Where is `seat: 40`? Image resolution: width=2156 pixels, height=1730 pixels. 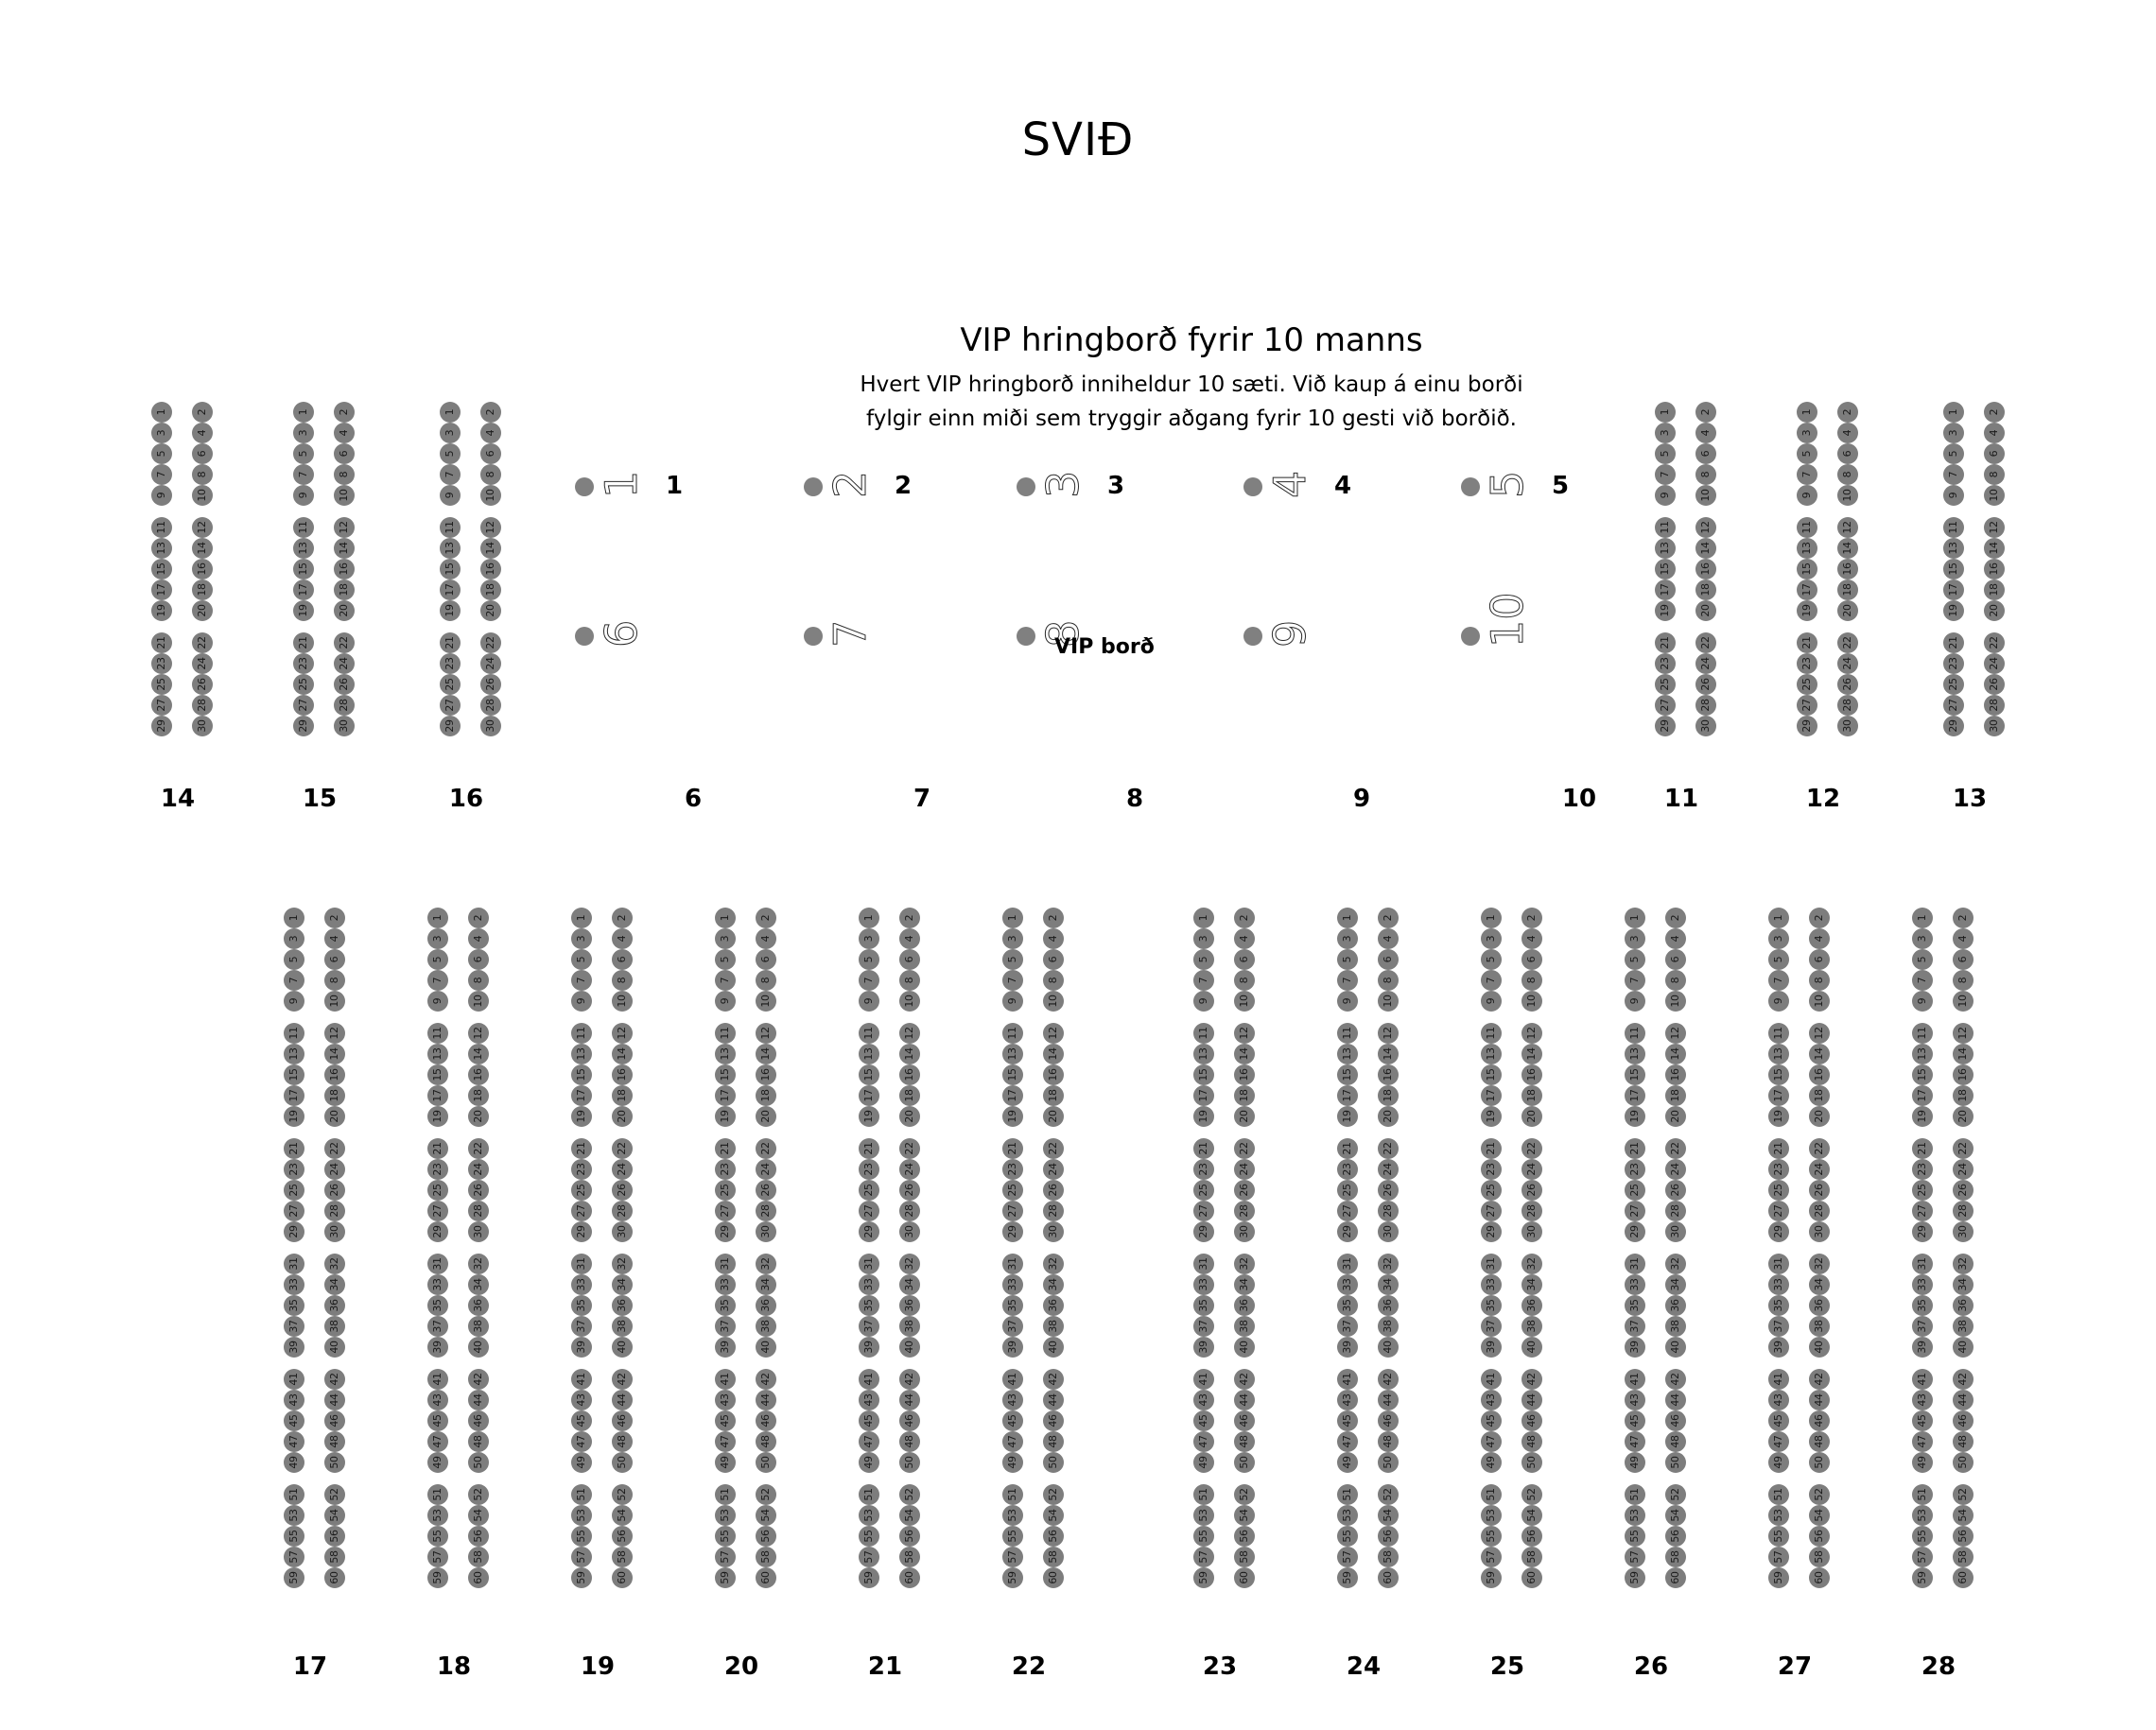 seat: 40 is located at coordinates (623, 1348).